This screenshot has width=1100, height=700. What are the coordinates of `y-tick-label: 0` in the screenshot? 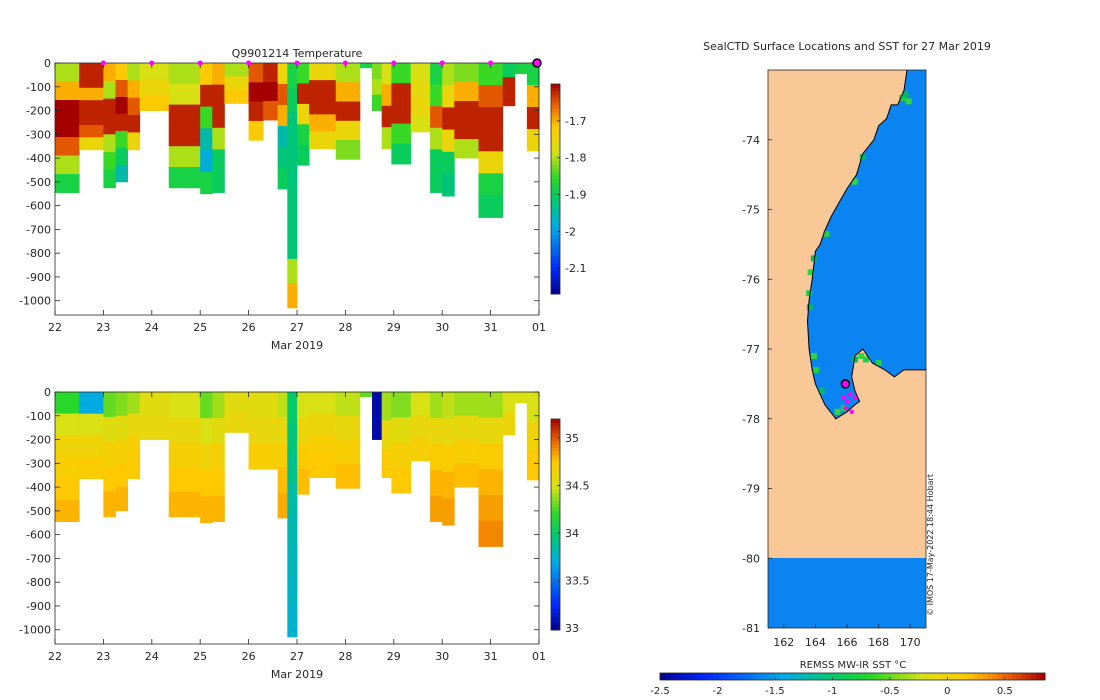 It's located at (47, 63).